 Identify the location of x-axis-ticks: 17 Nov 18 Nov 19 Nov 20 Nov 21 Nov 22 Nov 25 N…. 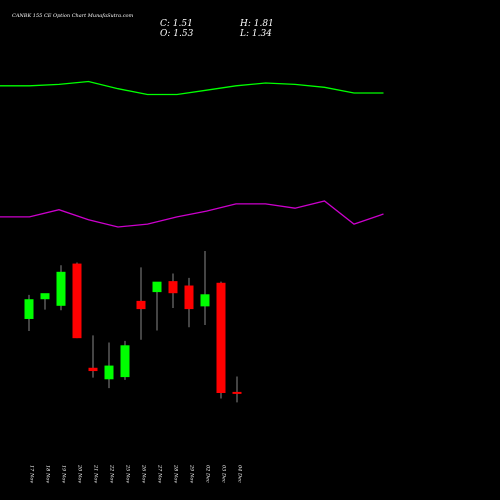
(136, 473).